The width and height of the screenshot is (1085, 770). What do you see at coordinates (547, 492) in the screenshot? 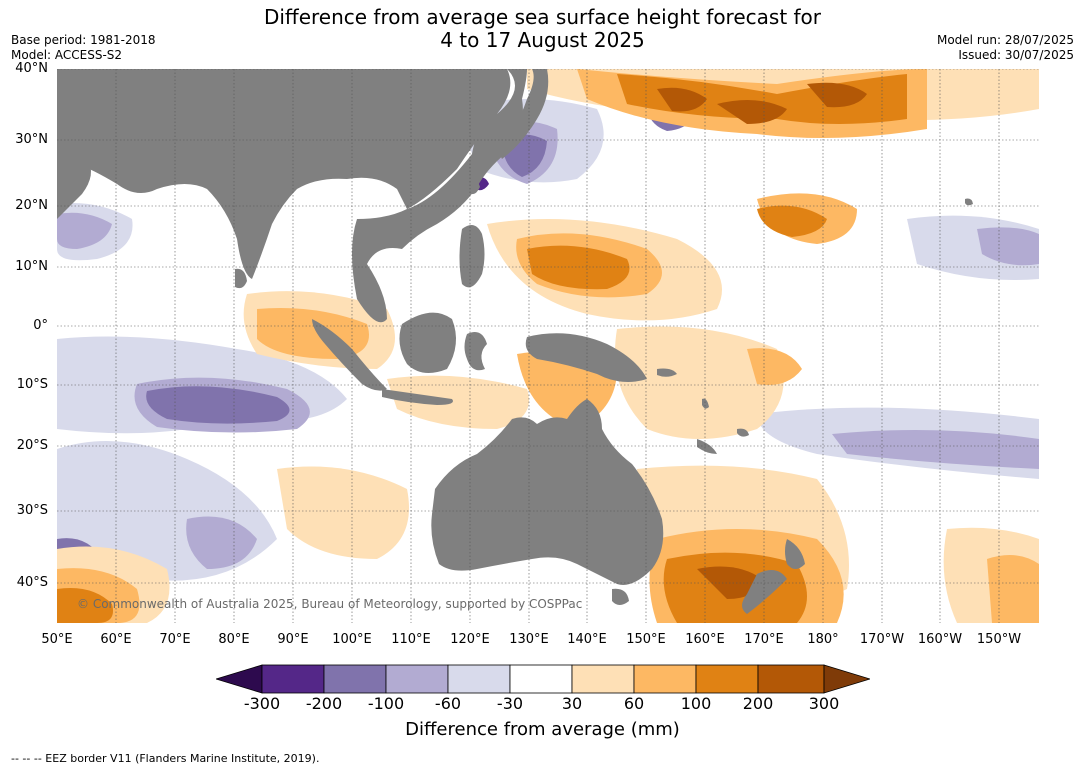
I see `land-australia` at bounding box center [547, 492].